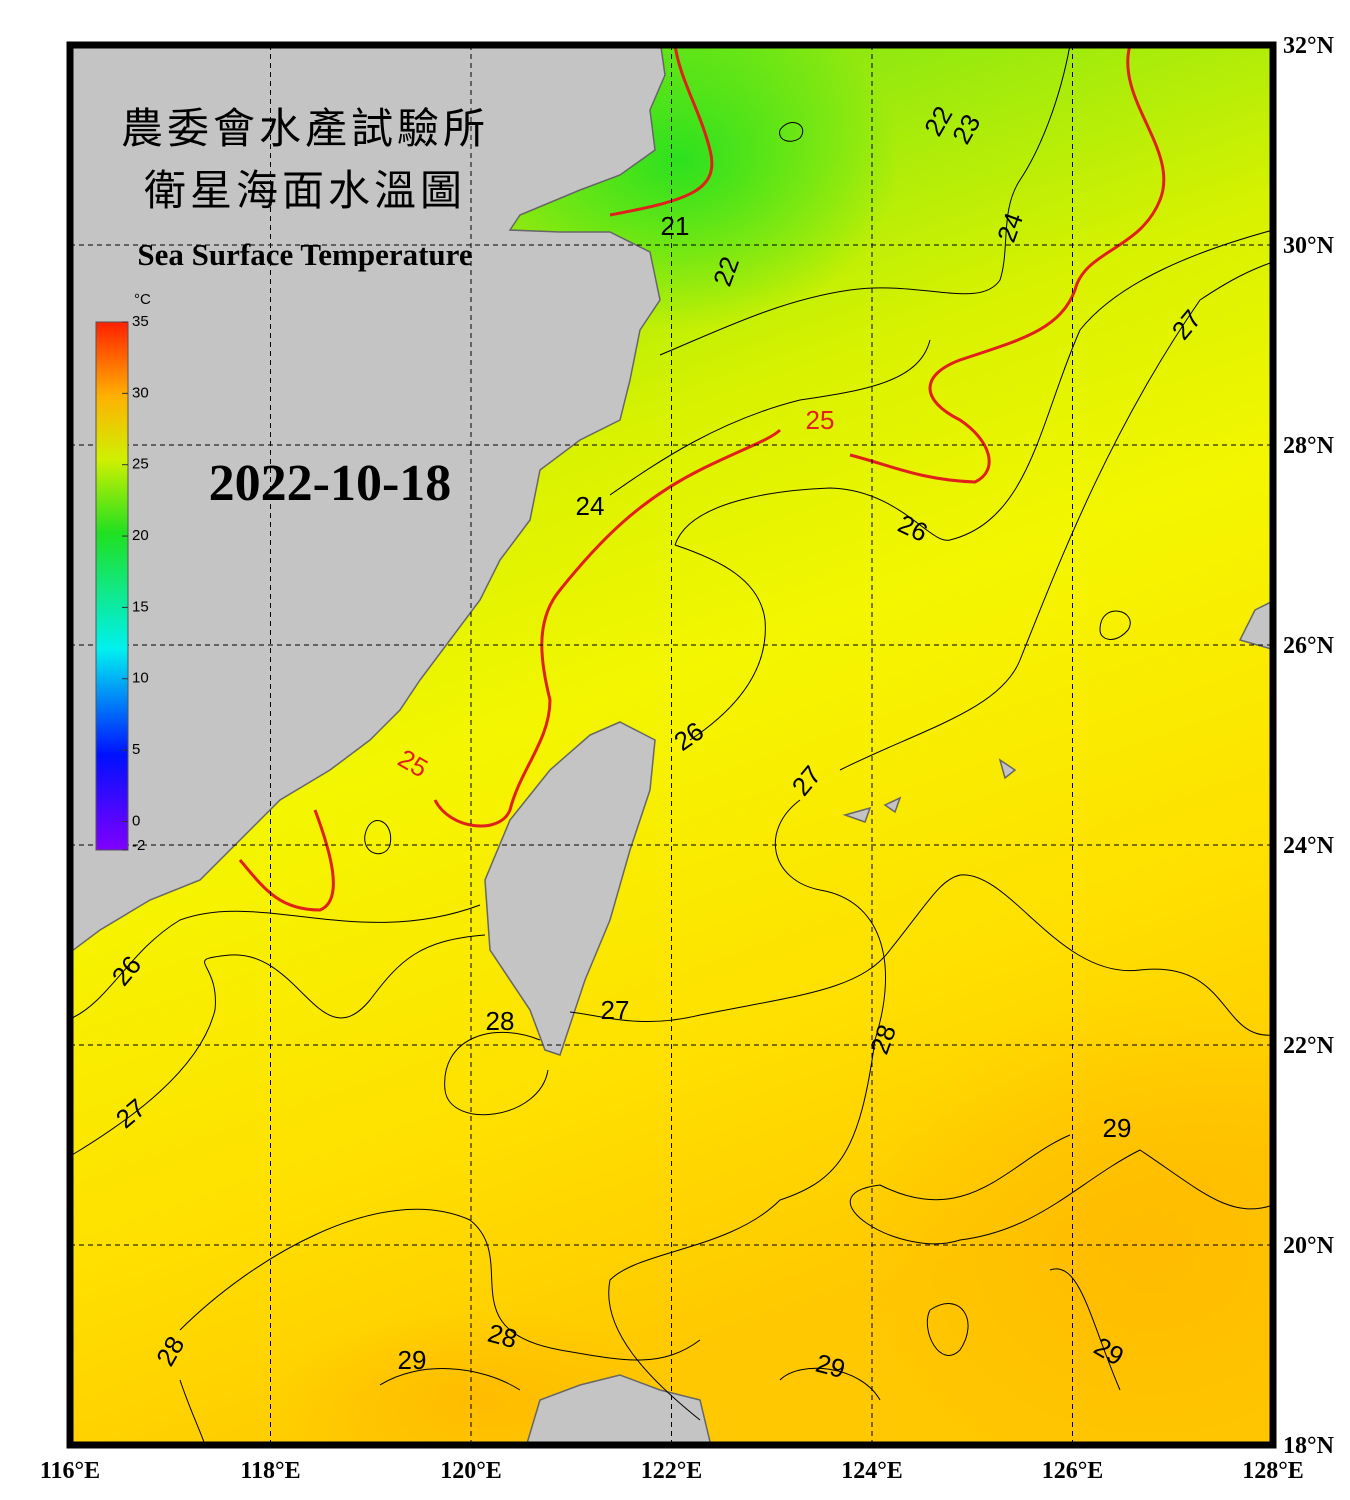  I want to click on colorbar-tick-label: -2, so click(138, 845).